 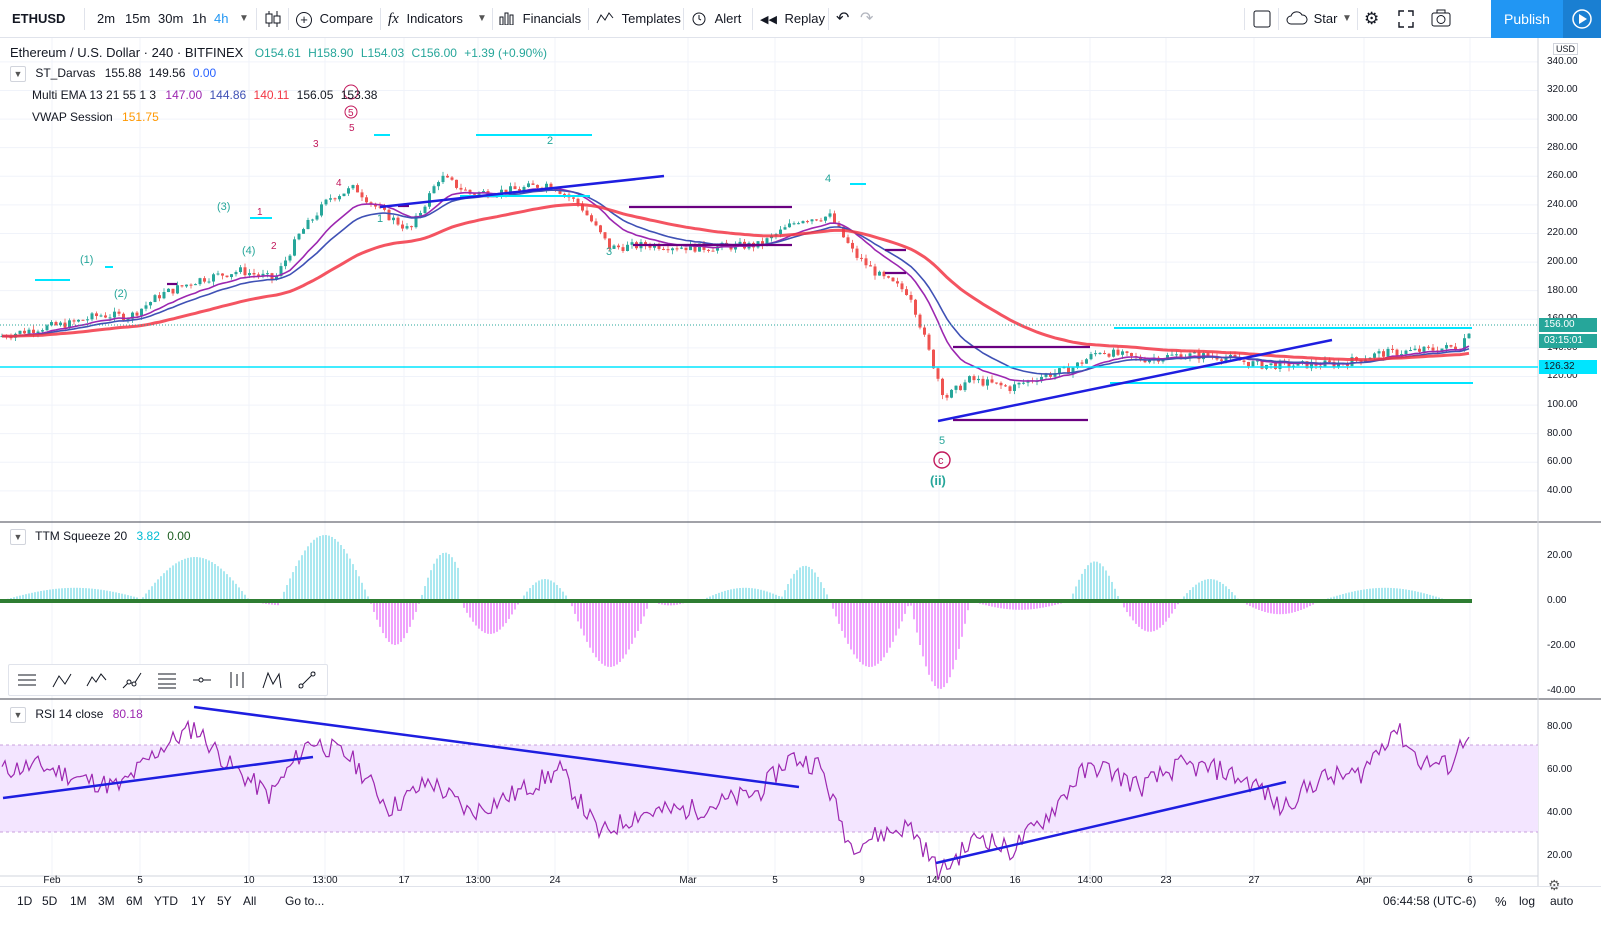 What do you see at coordinates (244, 18) in the screenshot?
I see `interval-dropdown-icon: ▼` at bounding box center [244, 18].